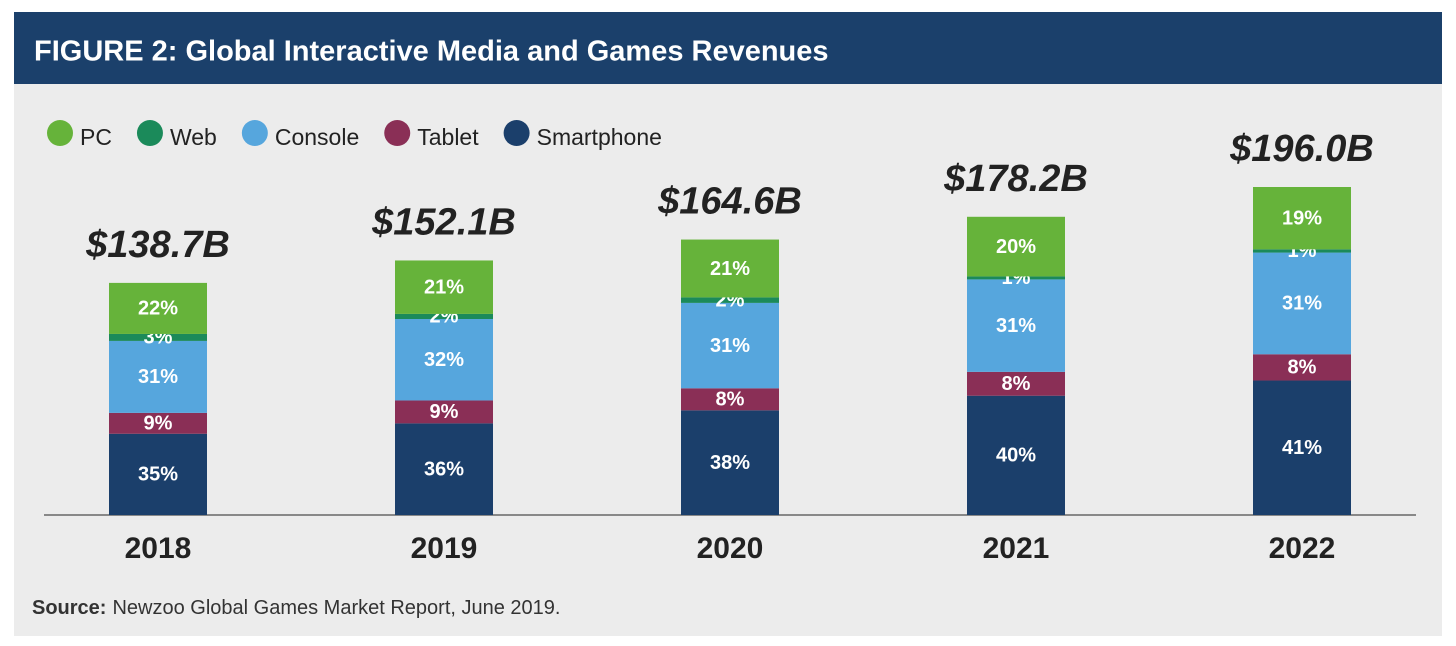 The height and width of the screenshot is (646, 1456). I want to click on legend-label: Tablet, so click(448, 137).